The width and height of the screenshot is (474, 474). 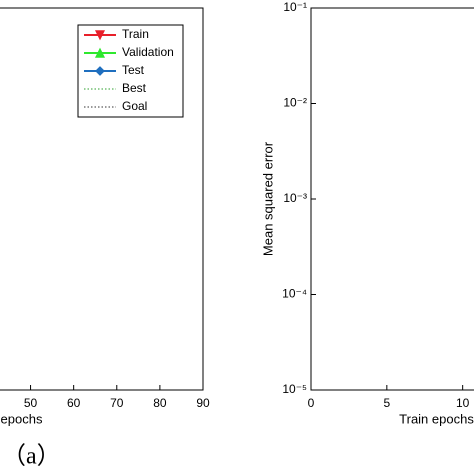 What do you see at coordinates (463, 403) in the screenshot?
I see `x-tick-label: 10` at bounding box center [463, 403].